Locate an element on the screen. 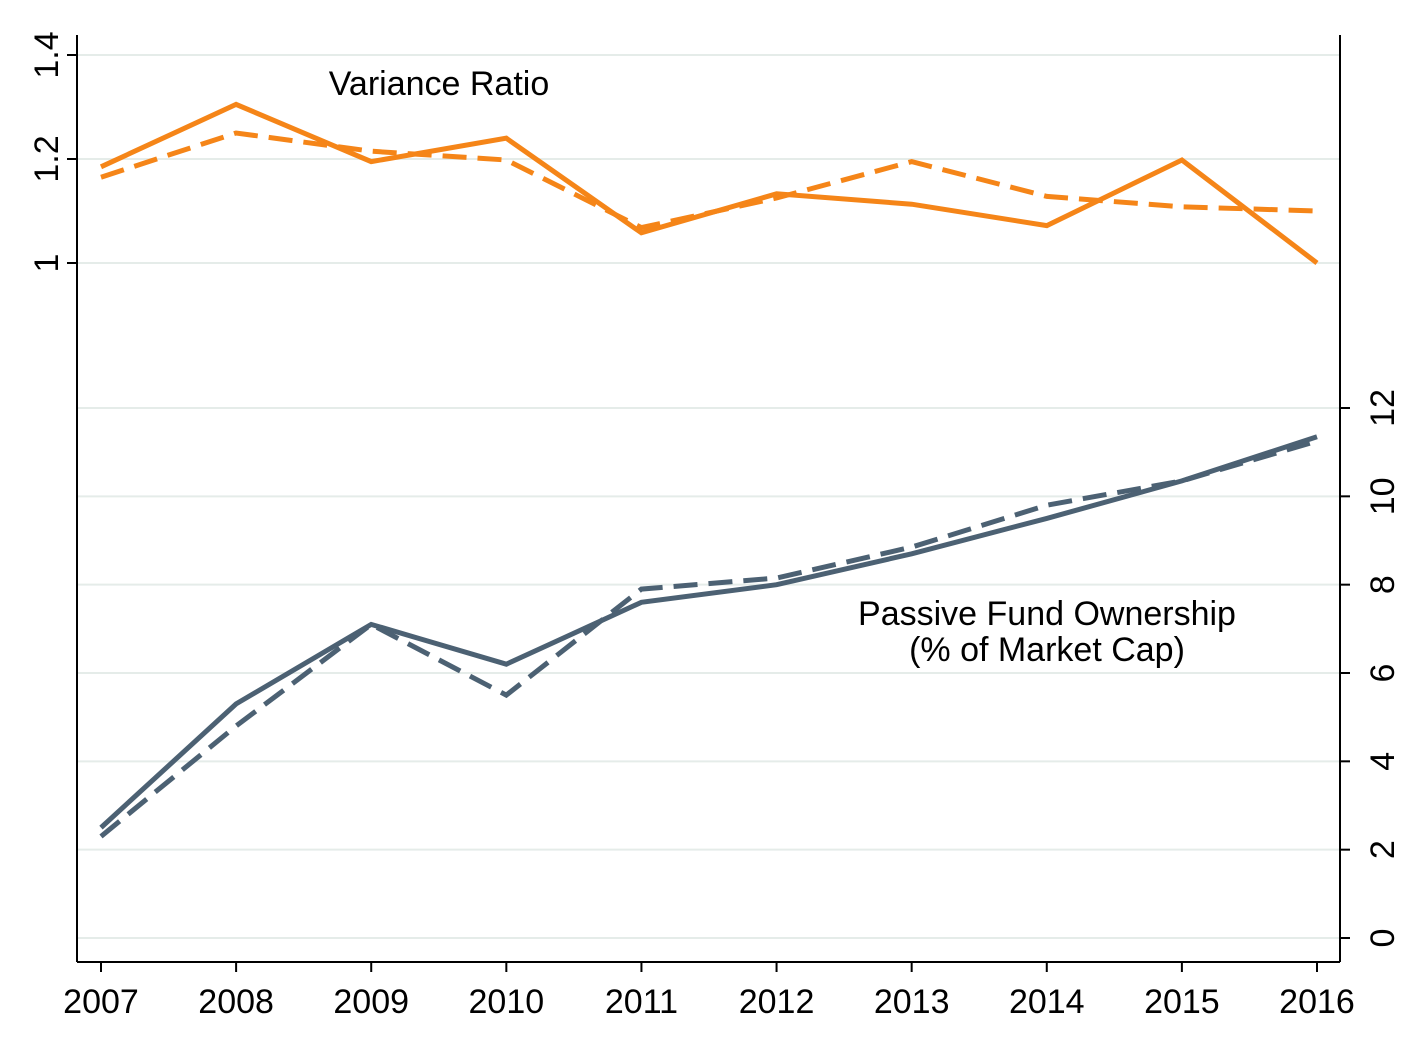 The height and width of the screenshot is (1042, 1422). right-tick-label: 4 is located at coordinates (1383, 761).